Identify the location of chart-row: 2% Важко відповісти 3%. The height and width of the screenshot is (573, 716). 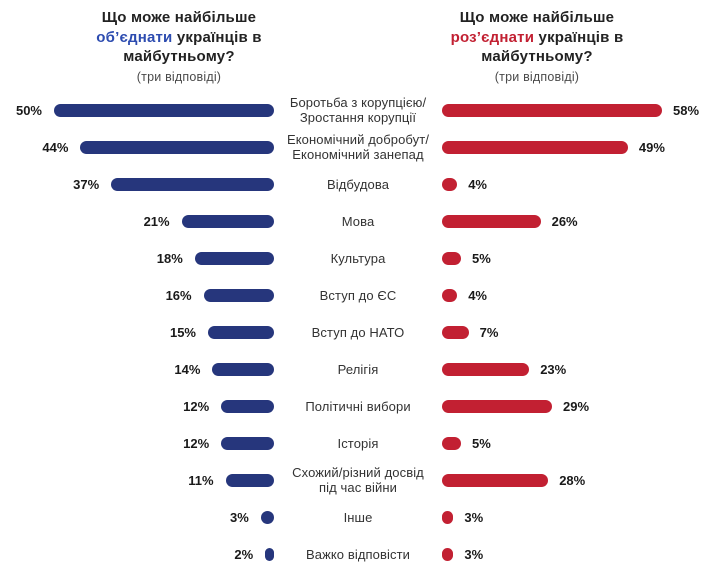
(358, 554).